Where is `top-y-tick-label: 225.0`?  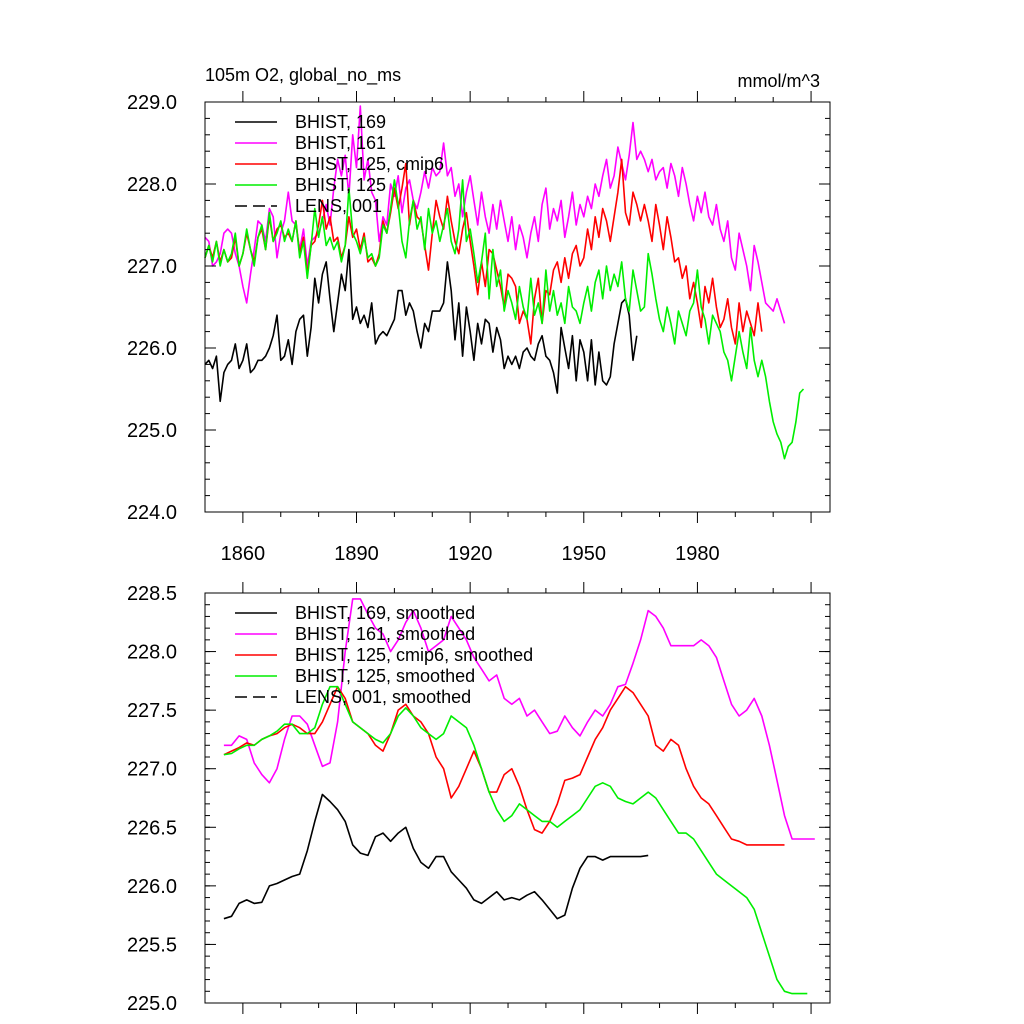
top-y-tick-label: 225.0 is located at coordinates (152, 431).